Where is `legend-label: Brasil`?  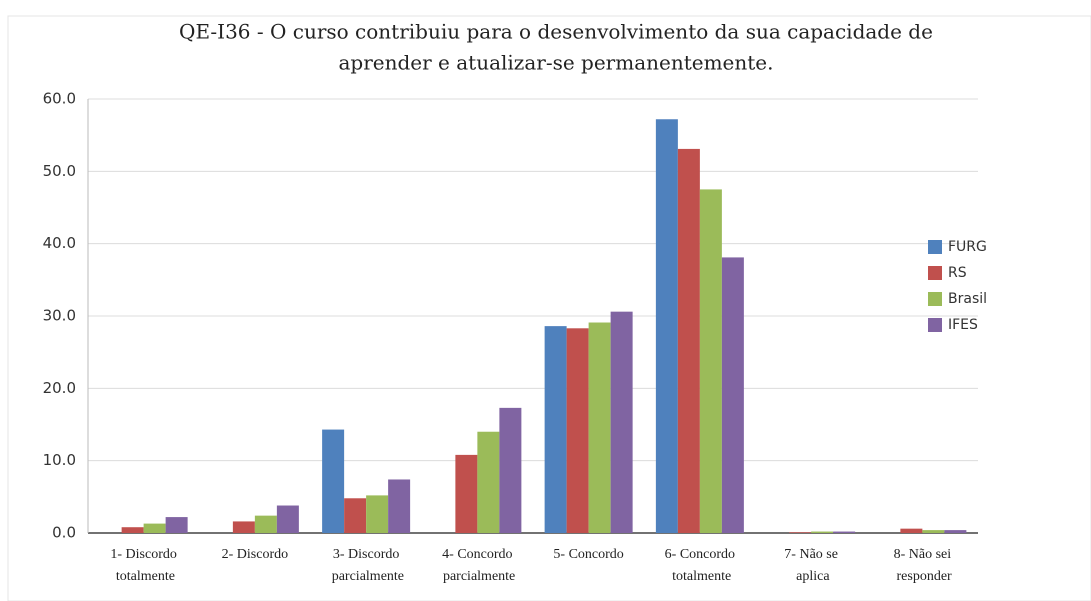 legend-label: Brasil is located at coordinates (967, 299).